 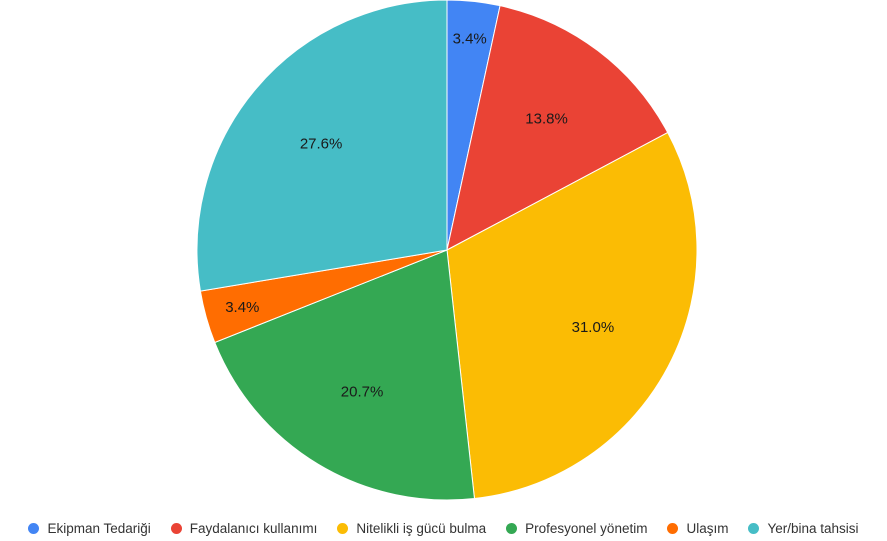 What do you see at coordinates (242, 307) in the screenshot?
I see `slice-label-ulas-m: 3.4%` at bounding box center [242, 307].